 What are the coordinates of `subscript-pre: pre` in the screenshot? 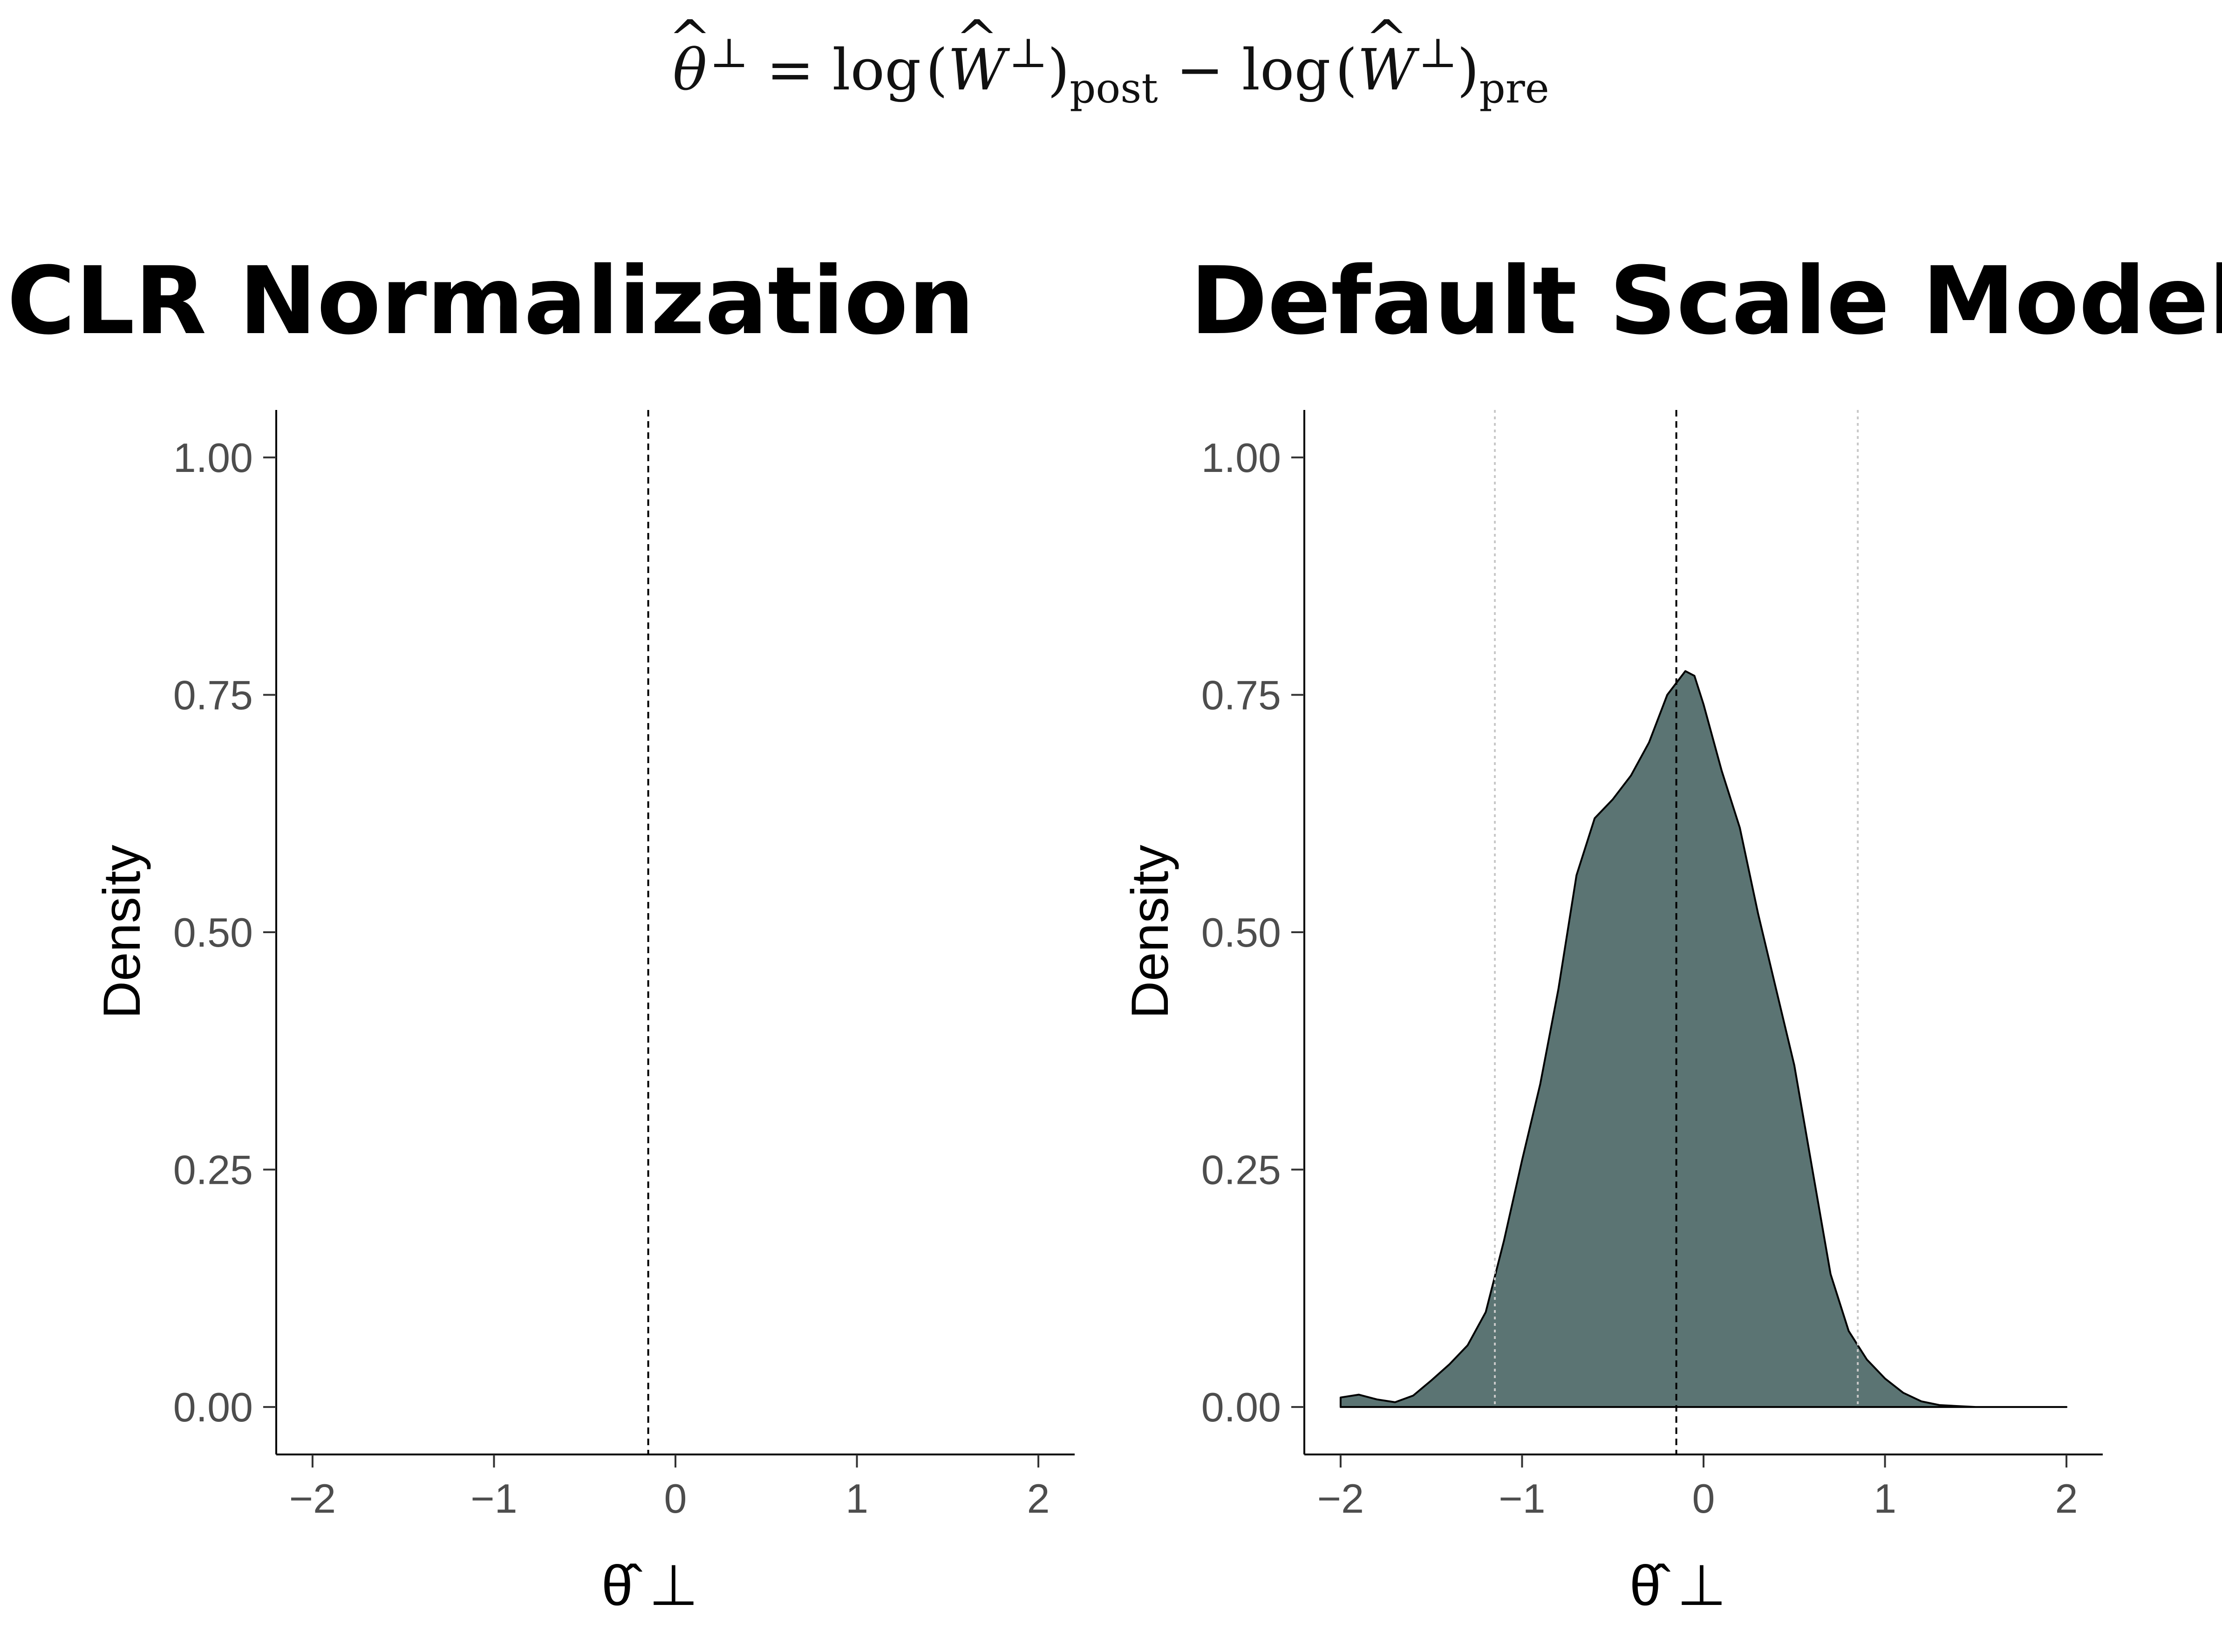 It's located at (1514, 88).